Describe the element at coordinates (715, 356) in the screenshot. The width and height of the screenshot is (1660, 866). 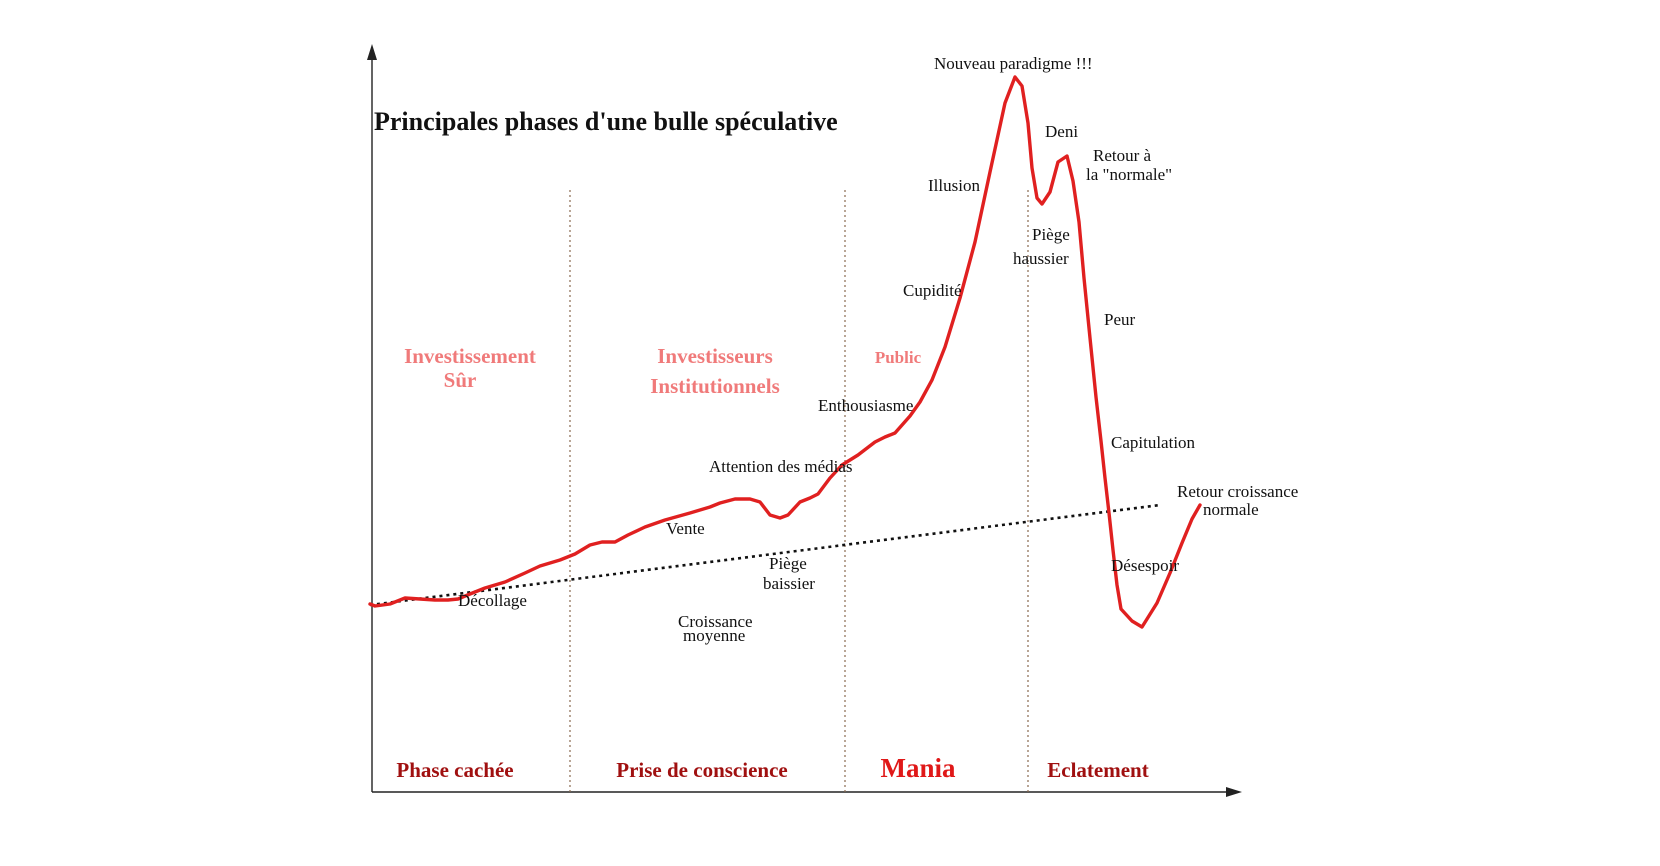
I see `investor-label-investisseurs: Investisseurs` at that location.